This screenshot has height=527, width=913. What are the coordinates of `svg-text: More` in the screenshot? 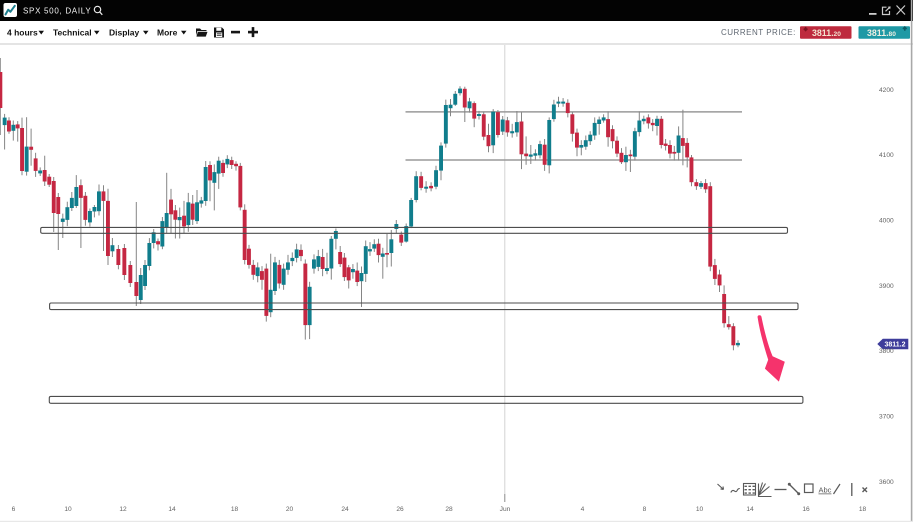 It's located at (167, 32).